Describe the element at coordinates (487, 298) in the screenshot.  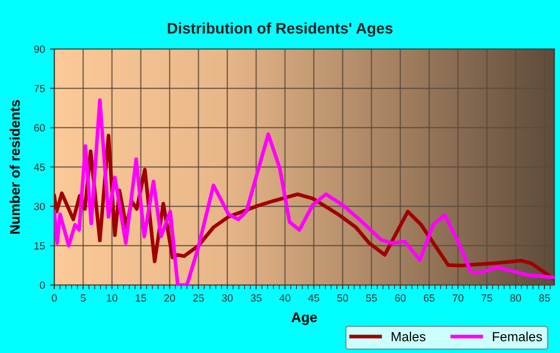
I see `x-tick-label: 75` at that location.